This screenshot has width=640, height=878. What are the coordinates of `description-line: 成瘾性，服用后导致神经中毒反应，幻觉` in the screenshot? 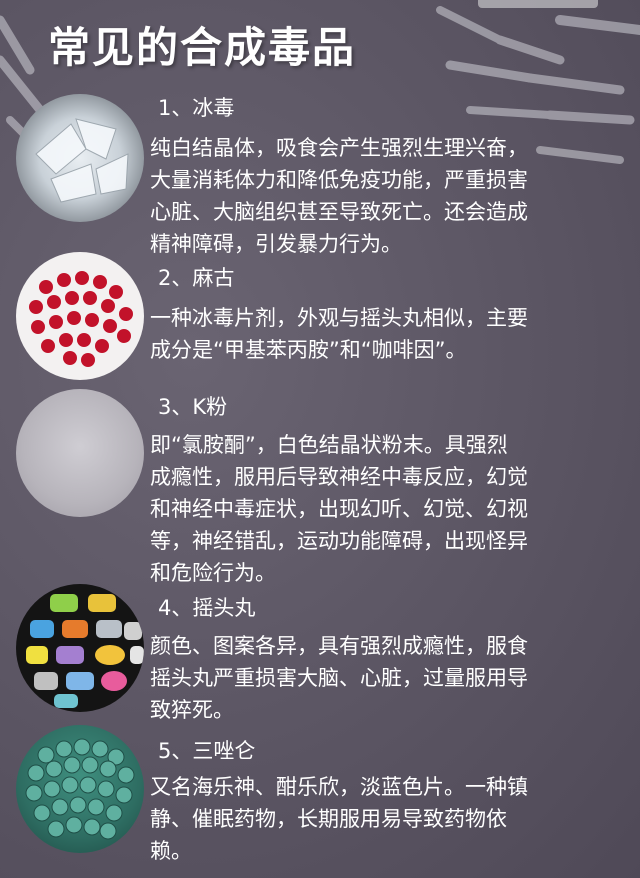 It's located at (339, 477).